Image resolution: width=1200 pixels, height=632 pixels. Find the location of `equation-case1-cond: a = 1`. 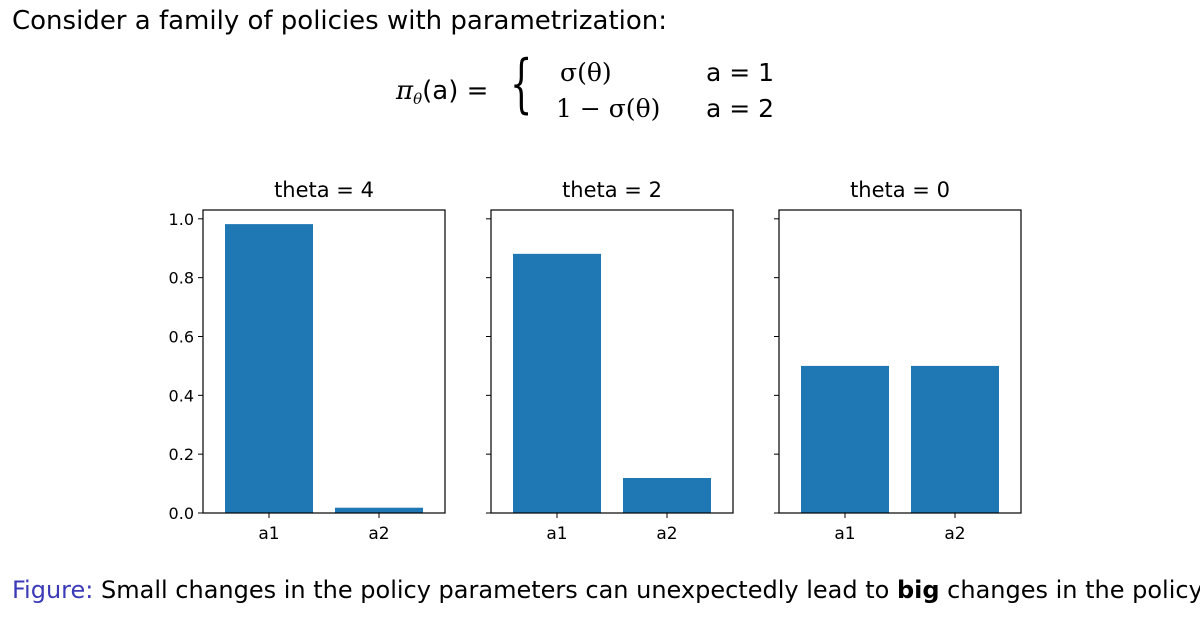

equation-case1-cond: a = 1 is located at coordinates (740, 72).